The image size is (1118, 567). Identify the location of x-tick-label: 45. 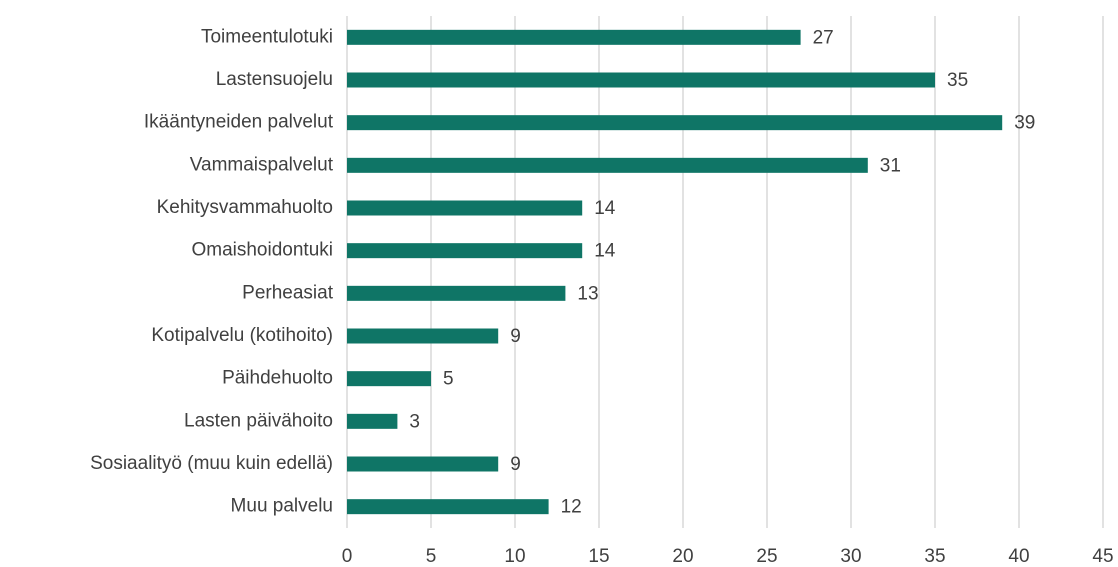
(1102, 556).